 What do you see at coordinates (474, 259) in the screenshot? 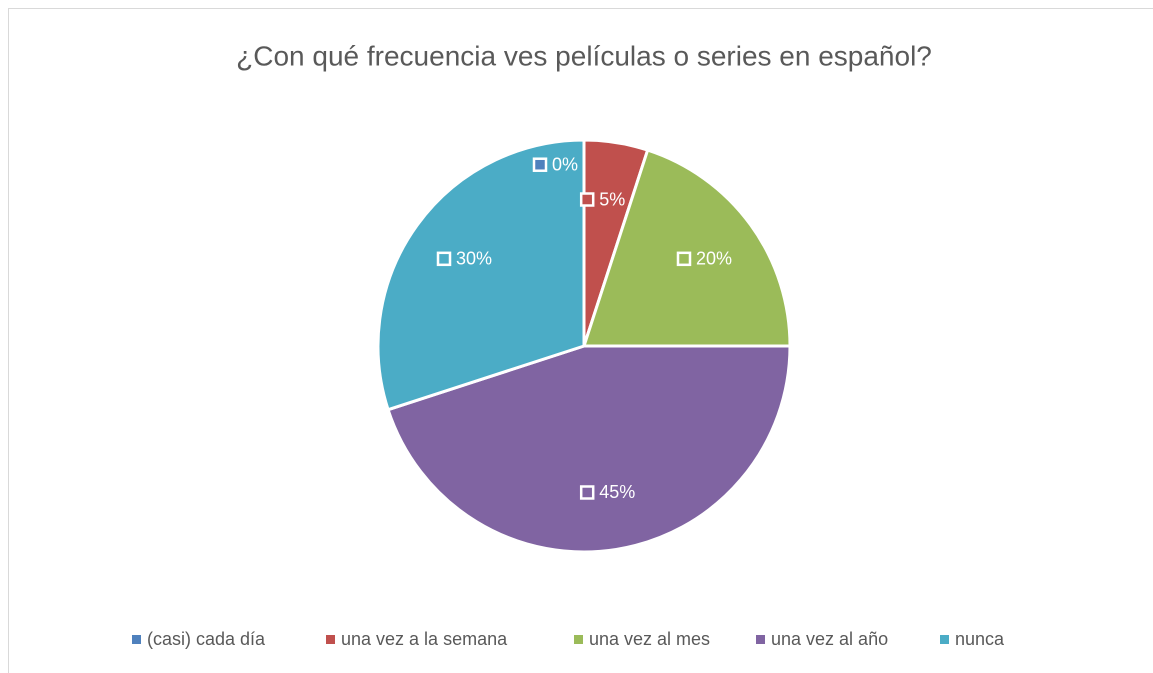
I see `data-label: 30%` at bounding box center [474, 259].